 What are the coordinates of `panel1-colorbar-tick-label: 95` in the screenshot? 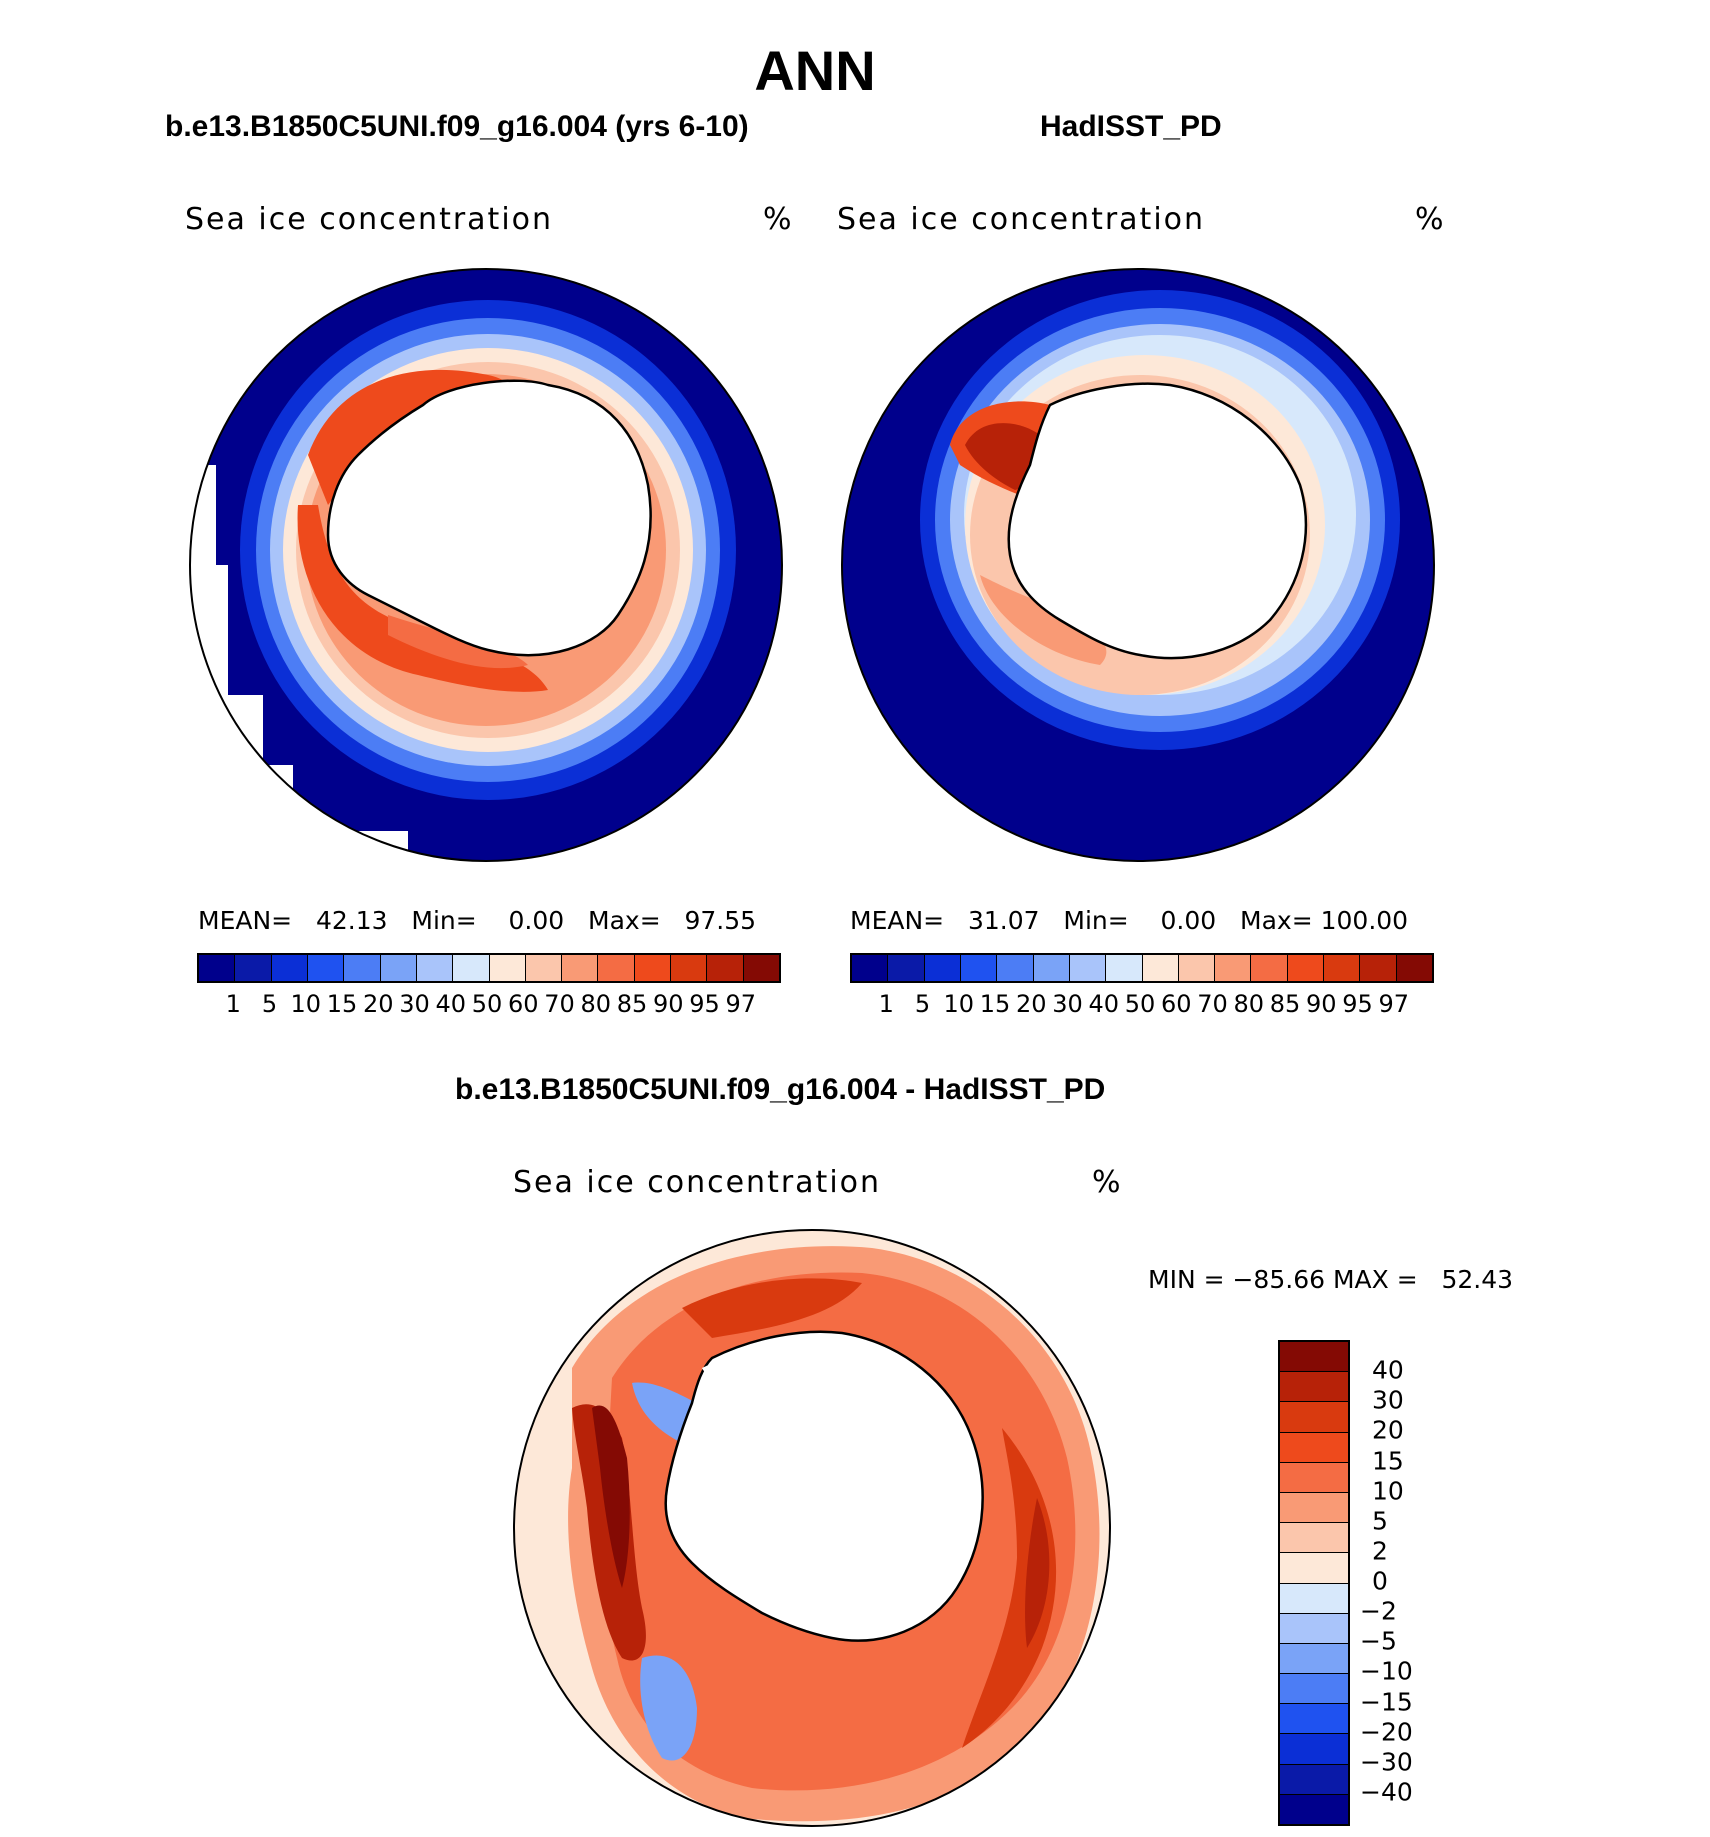 It's located at (704, 1004).